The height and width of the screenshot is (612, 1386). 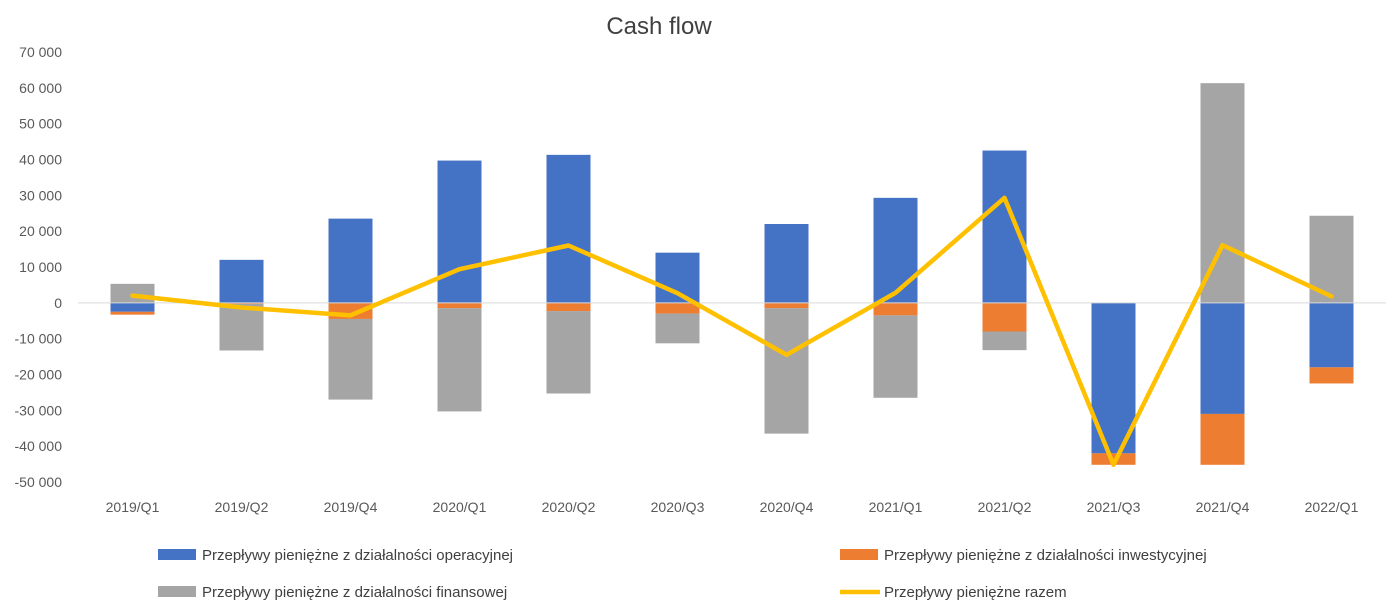 I want to click on y-tick-label: -40 000, so click(x=39, y=446).